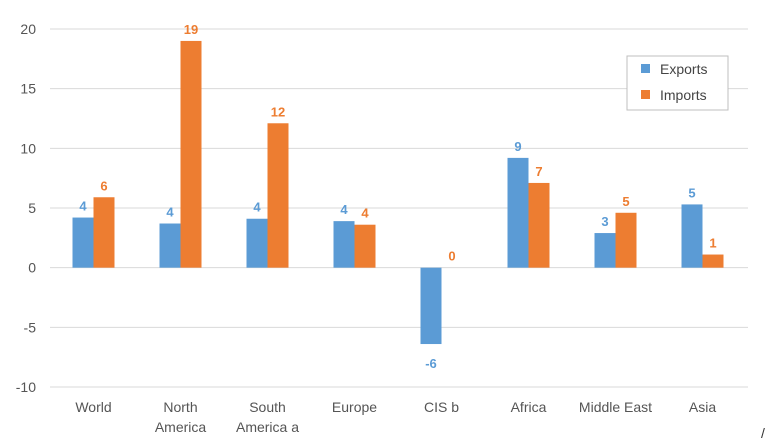  What do you see at coordinates (30, 327) in the screenshot?
I see `y-tick-label: -5` at bounding box center [30, 327].